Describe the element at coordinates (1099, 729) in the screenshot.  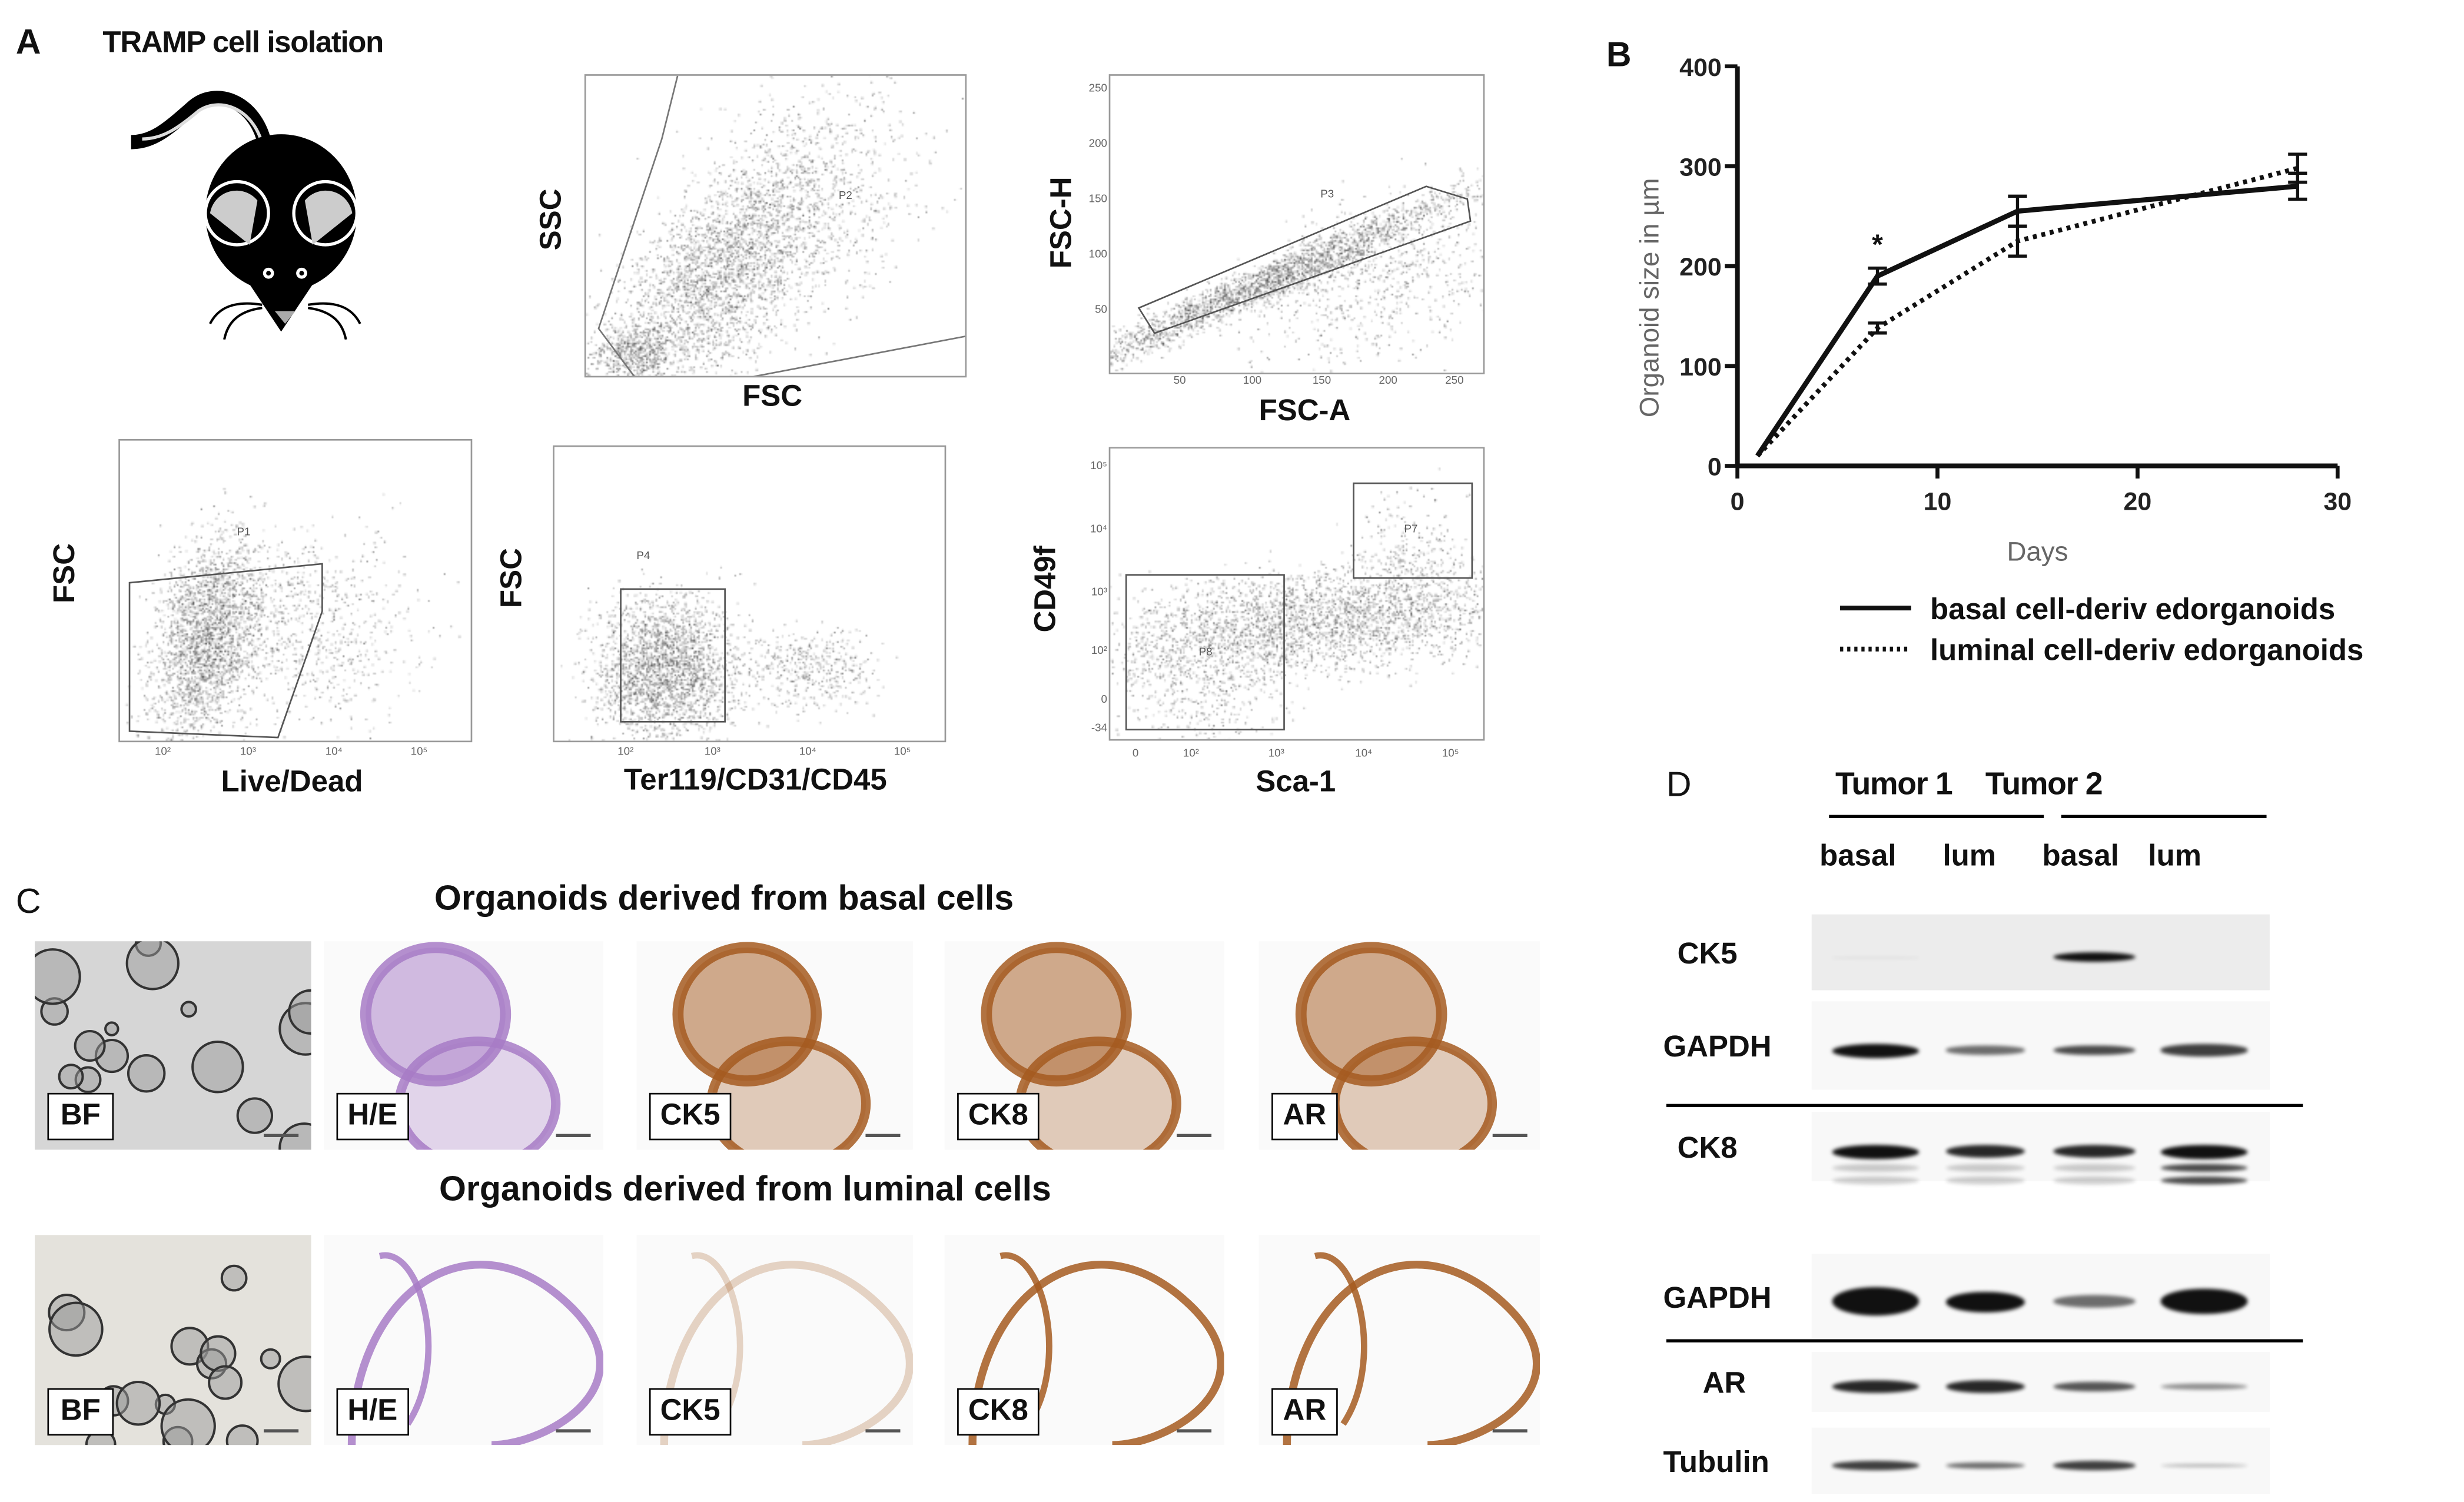
I see `y-tick: -34` at that location.